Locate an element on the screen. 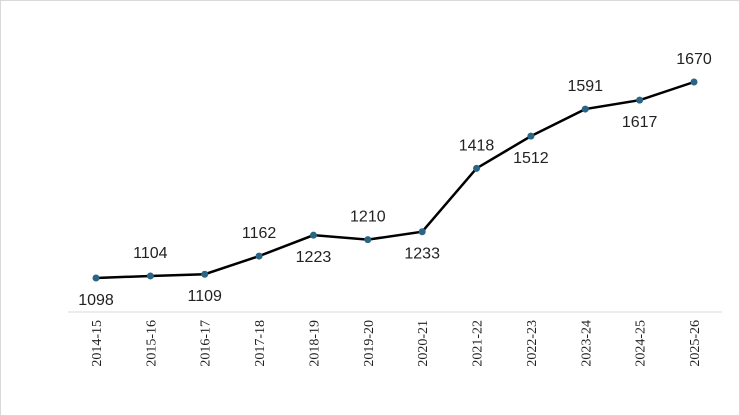 This screenshot has height=416, width=740. data-label: 1591 is located at coordinates (585, 86).